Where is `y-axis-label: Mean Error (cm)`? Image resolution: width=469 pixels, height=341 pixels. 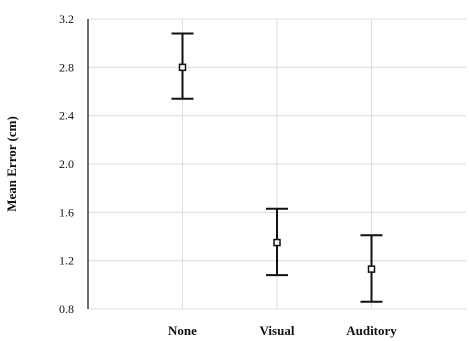
y-axis-label: Mean Error (cm) is located at coordinates (11, 164).